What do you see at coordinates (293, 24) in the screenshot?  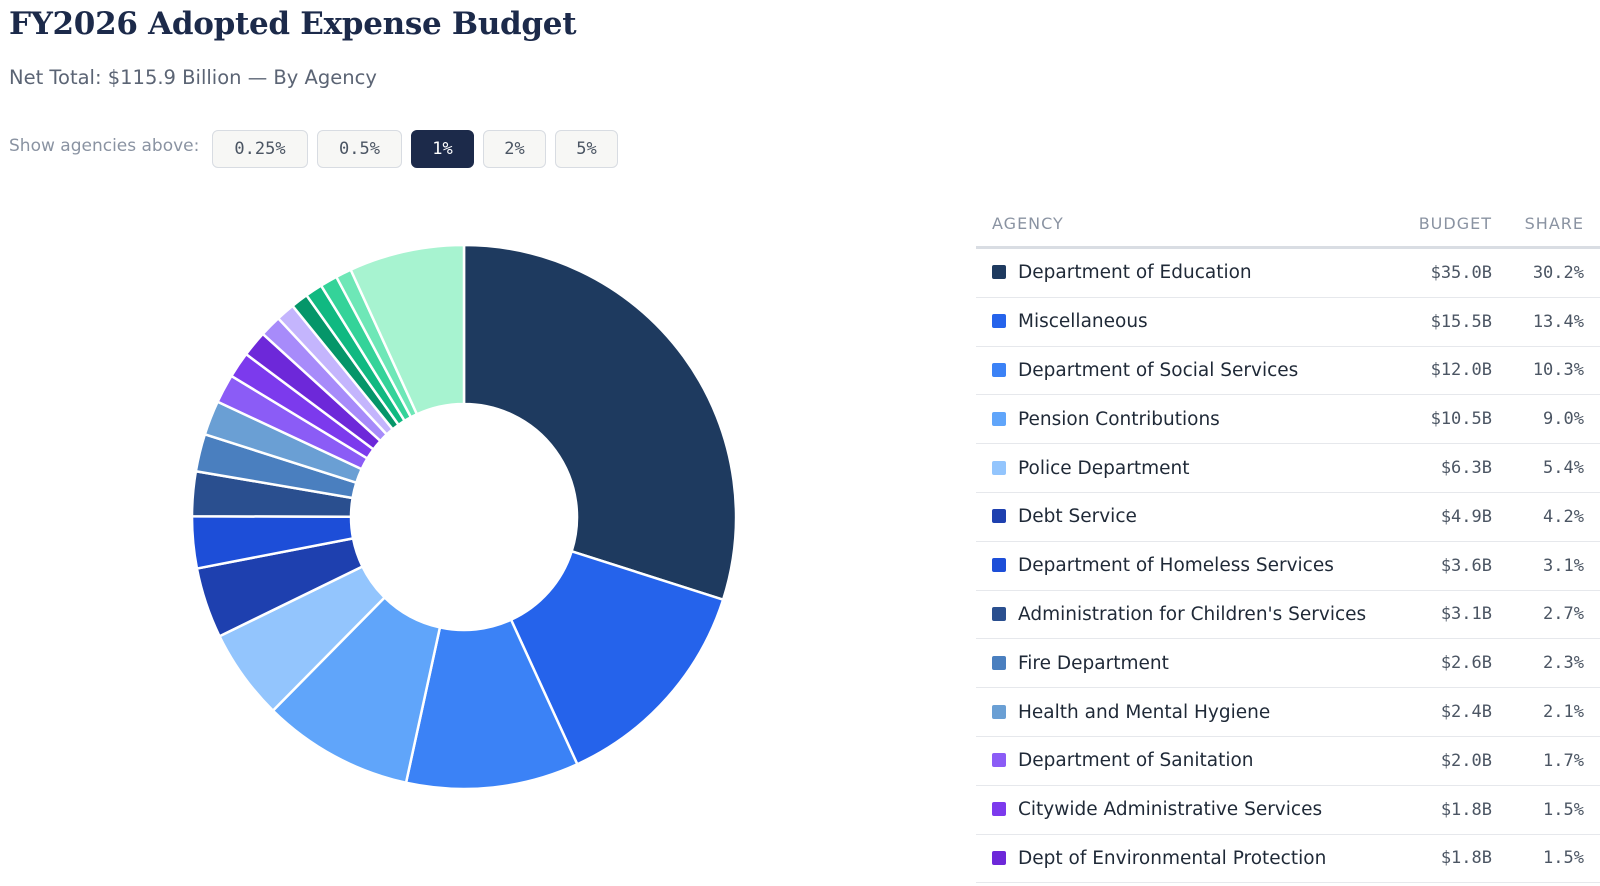 I see `page-title: FY2026 Adopted Expense Budget` at bounding box center [293, 24].